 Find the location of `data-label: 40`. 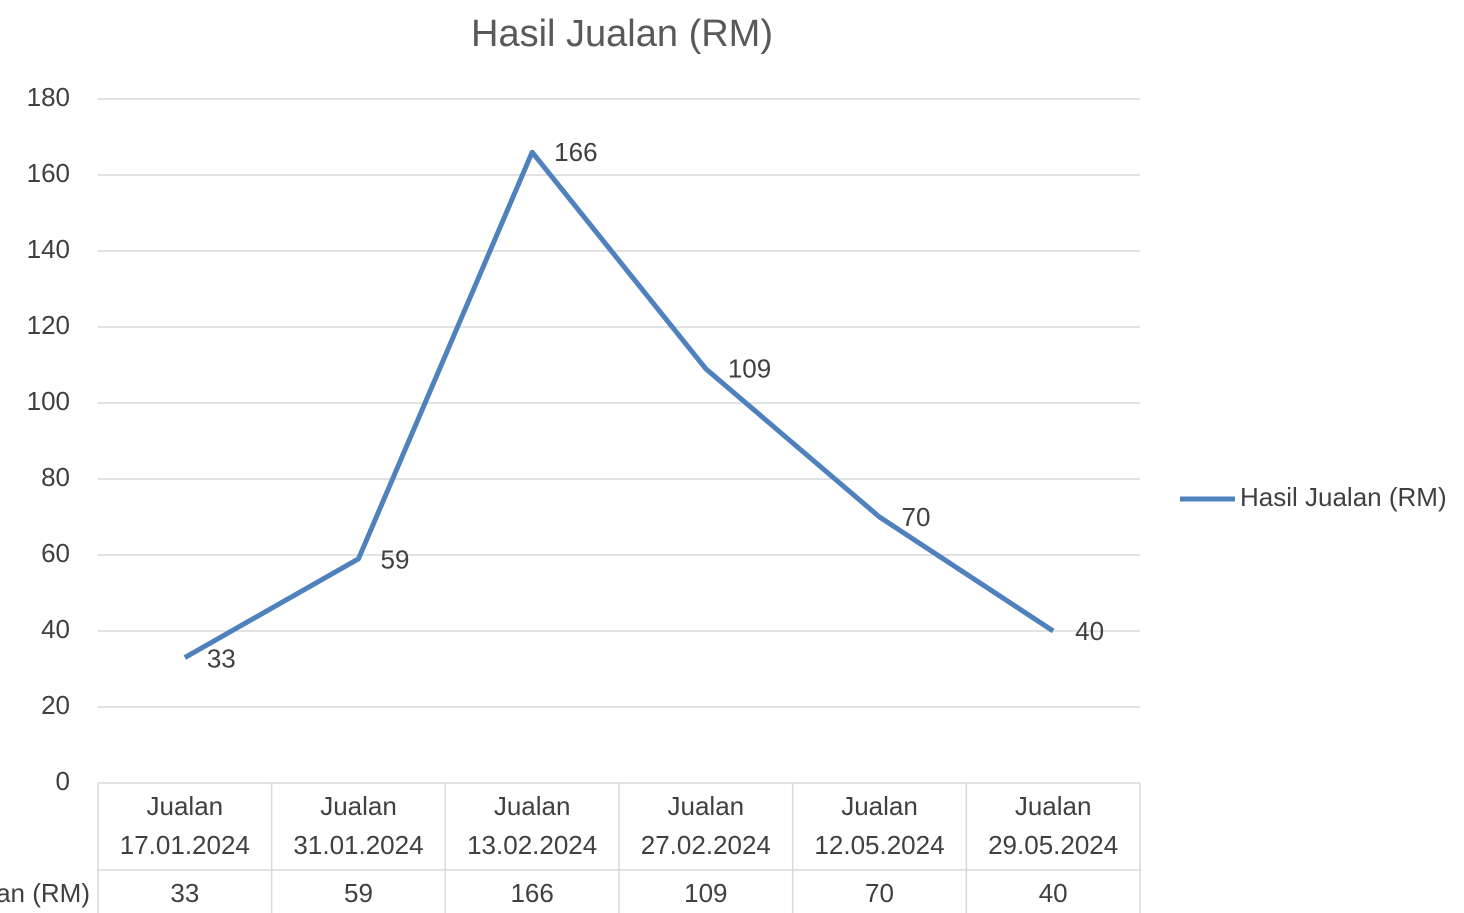

data-label: 40 is located at coordinates (1089, 631).